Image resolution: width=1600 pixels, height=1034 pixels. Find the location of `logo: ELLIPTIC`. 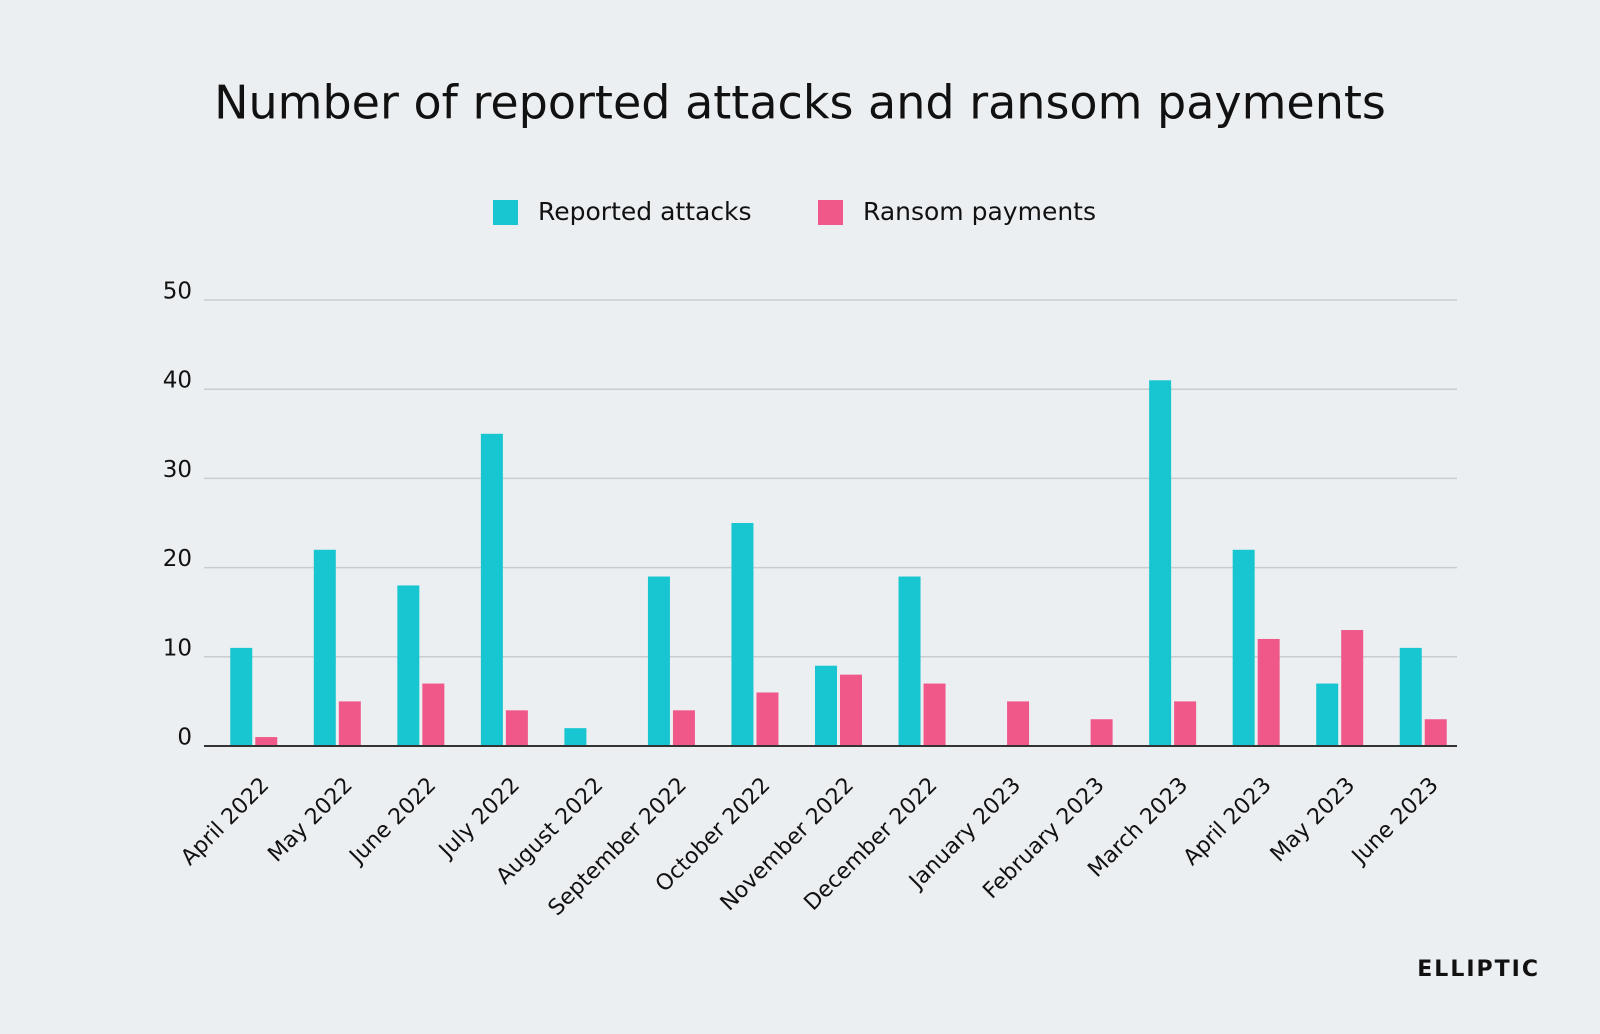

logo: ELLIPTIC is located at coordinates (1478, 969).